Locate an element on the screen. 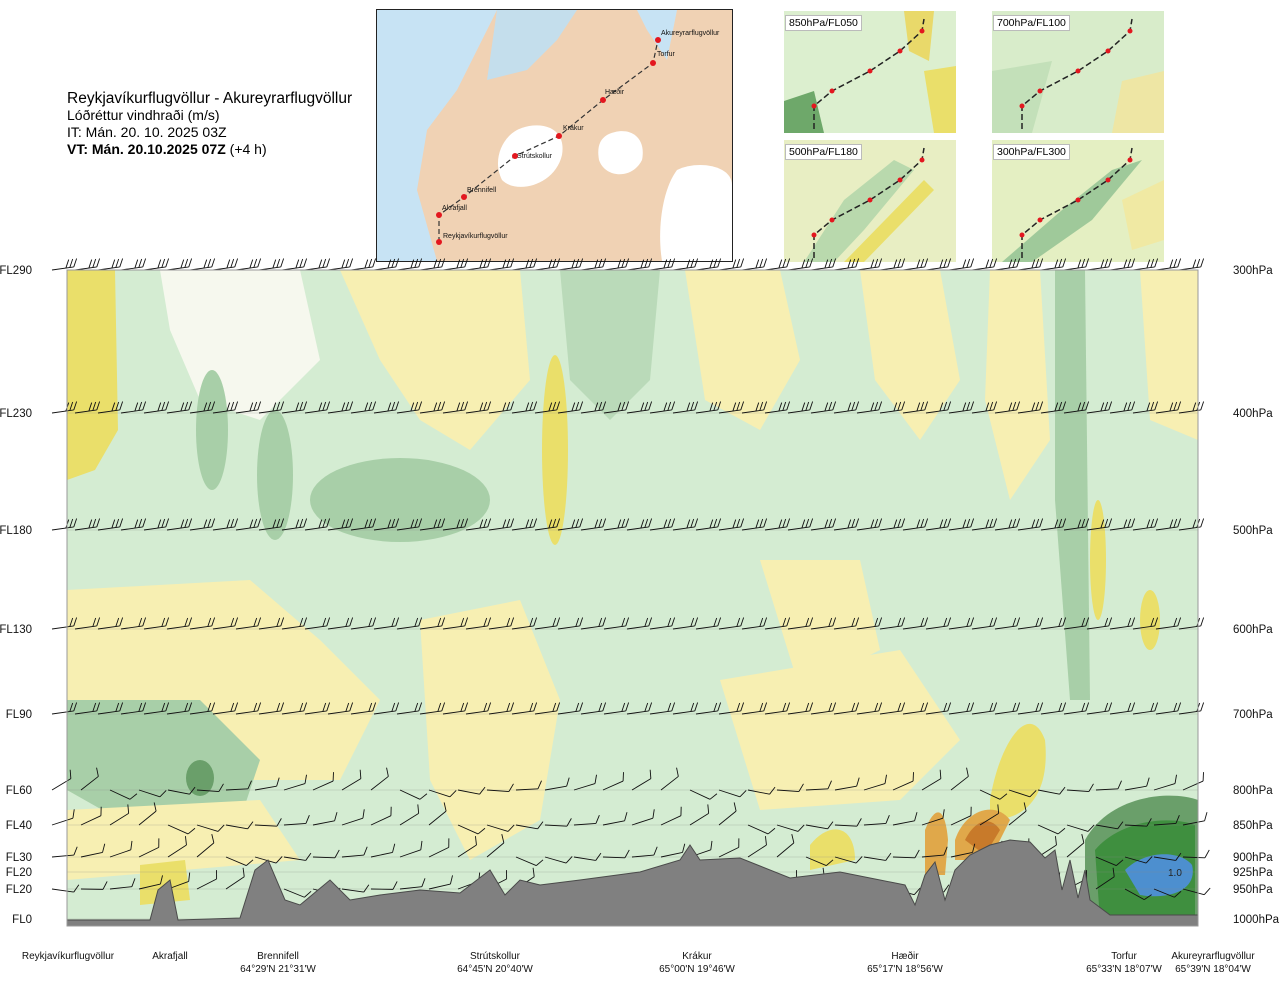  x-station-name: Akrafjall is located at coordinates (170, 956).